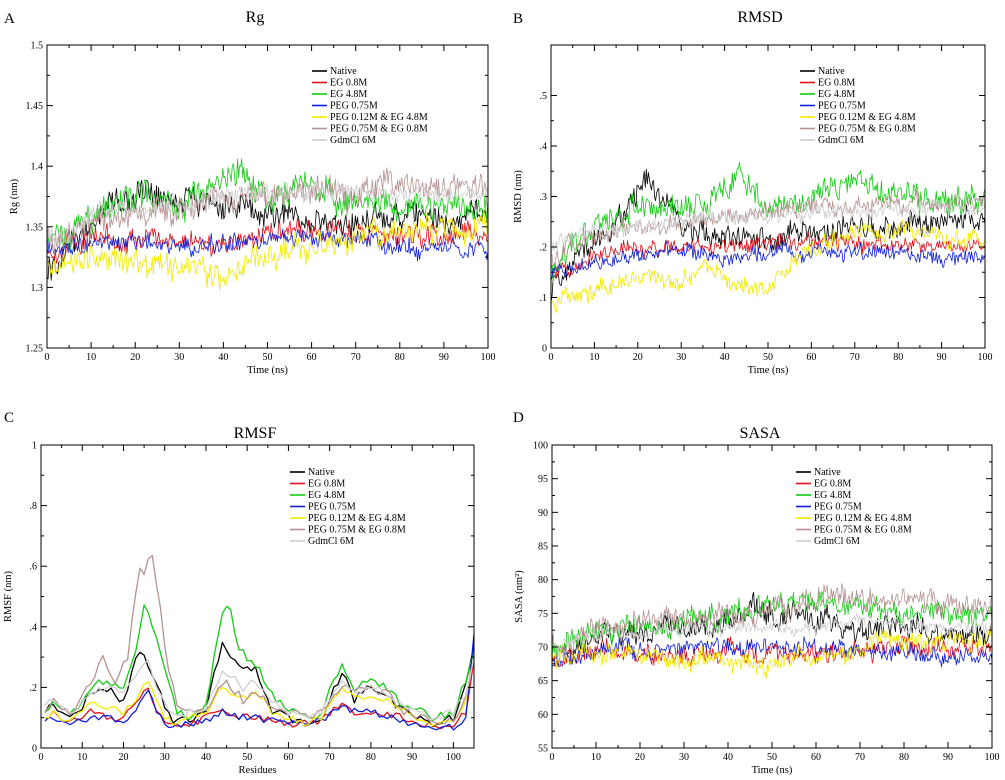 The height and width of the screenshot is (780, 1005). Describe the element at coordinates (518, 418) in the screenshot. I see `panel-letter: D` at that location.